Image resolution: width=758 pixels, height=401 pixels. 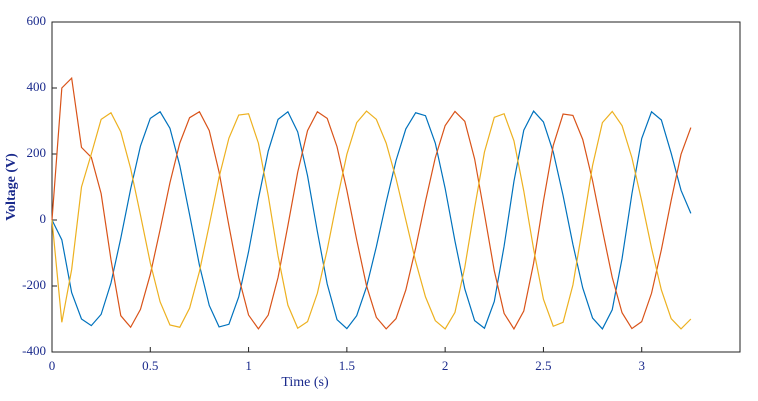 I want to click on y-tick-label: -200, so click(x=34, y=284).